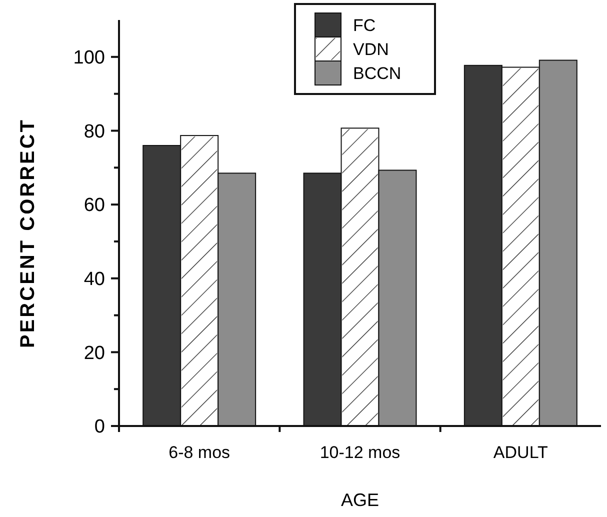 This screenshot has height=517, width=607. Describe the element at coordinates (371, 49) in the screenshot. I see `legend-label: VDN` at that location.